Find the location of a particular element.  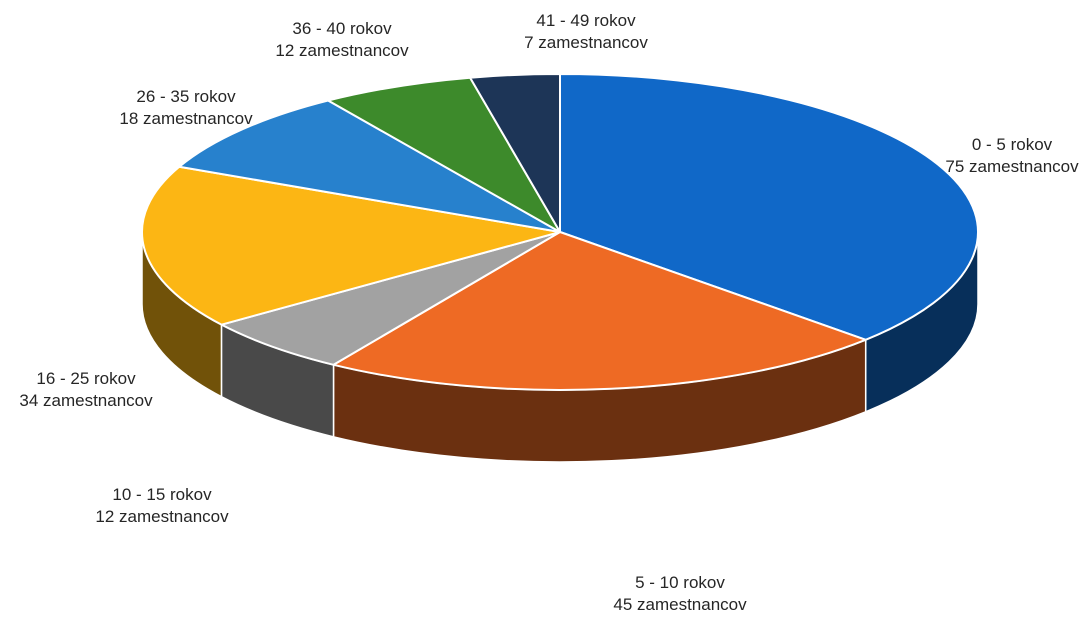

slice-1-label-range: 5 - 10 rokov is located at coordinates (680, 582).